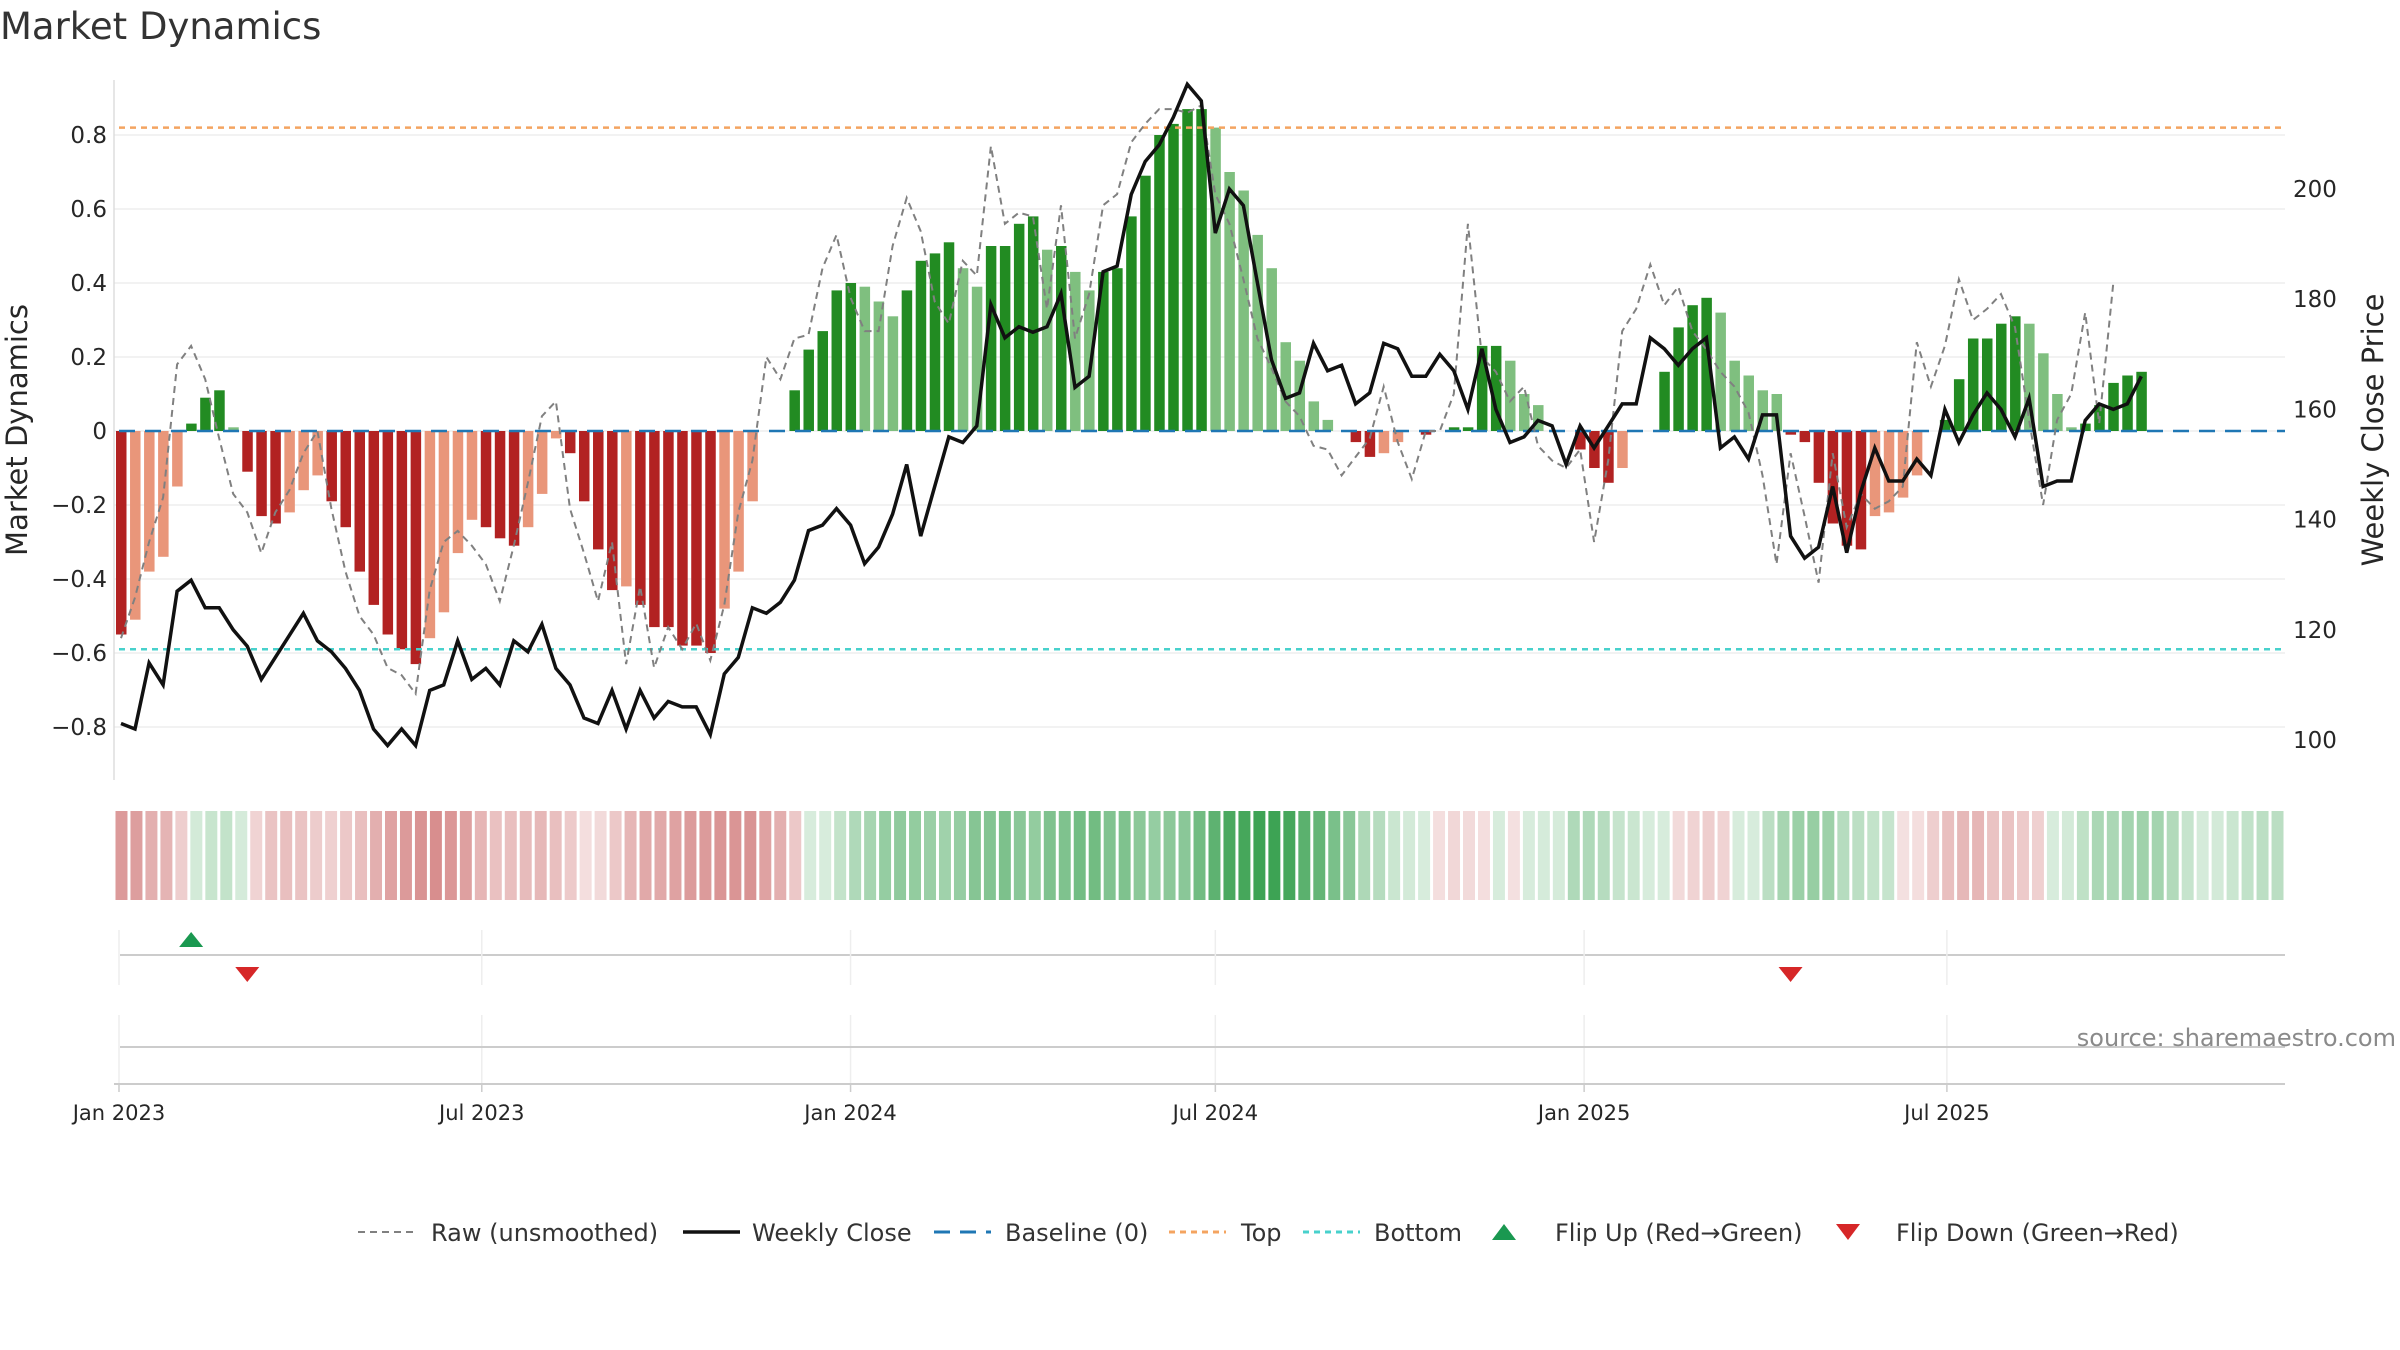 The width and height of the screenshot is (2400, 1350). Describe the element at coordinates (79, 654) in the screenshot. I see `y-tick-label: −0.6` at that location.